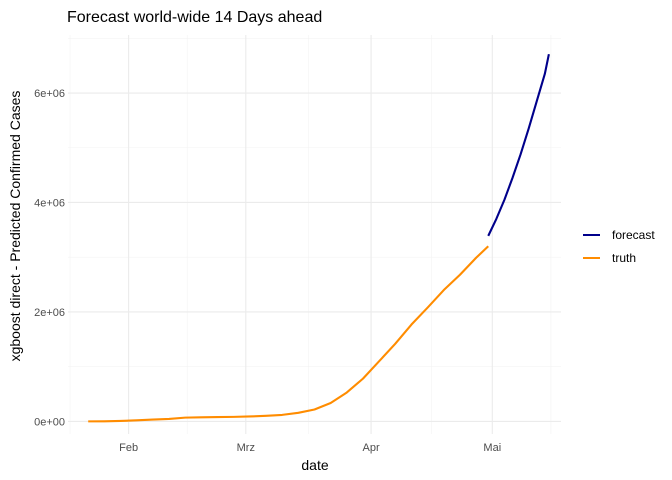 This screenshot has height=480, width=672. I want to click on legend-item-forecast: forecast, so click(619, 235).